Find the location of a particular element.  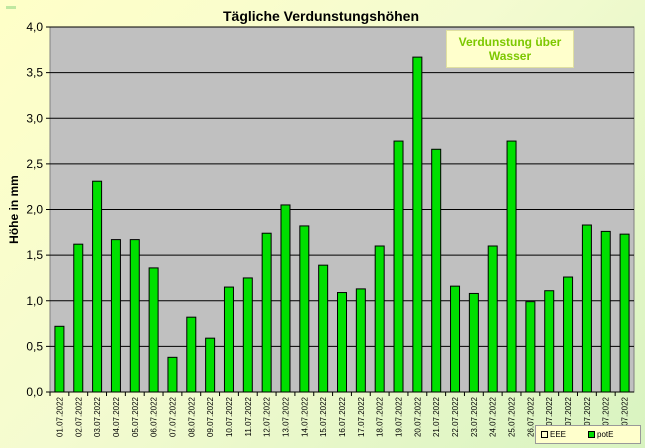

x-tick-label: 13.07.2022 is located at coordinates (285, 416).